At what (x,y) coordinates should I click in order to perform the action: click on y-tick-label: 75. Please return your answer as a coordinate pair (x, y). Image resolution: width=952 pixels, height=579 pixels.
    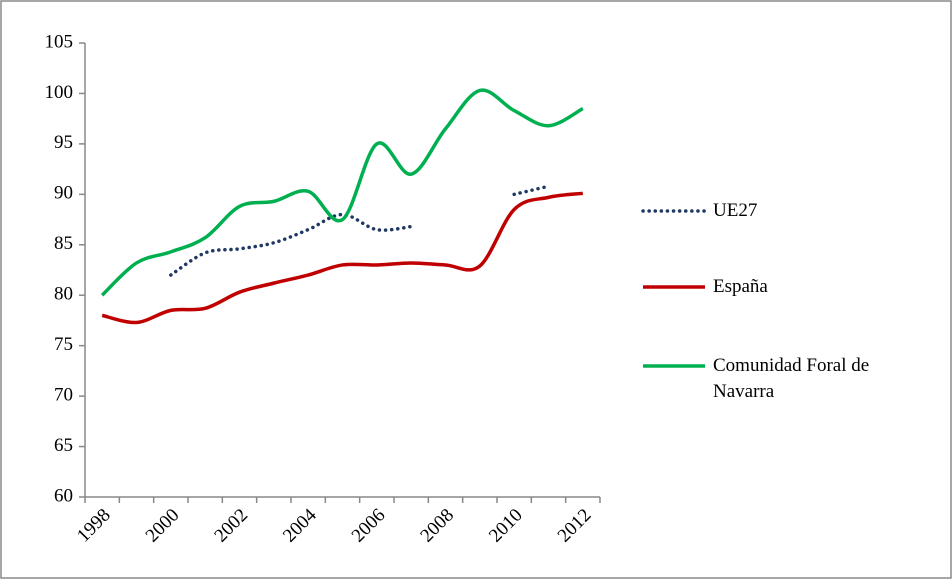
    Looking at the image, I should click on (63, 344).